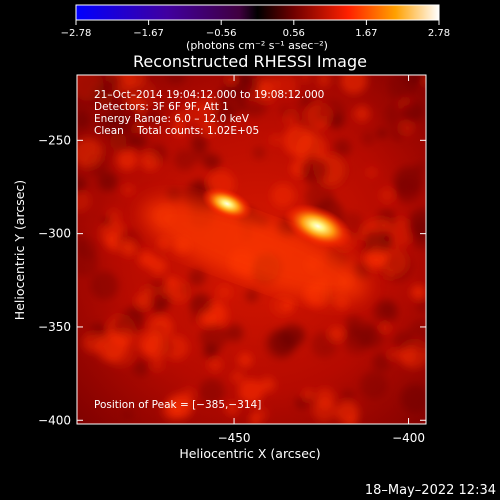  Describe the element at coordinates (54, 327) in the screenshot. I see `y-tick-label: −350` at that location.